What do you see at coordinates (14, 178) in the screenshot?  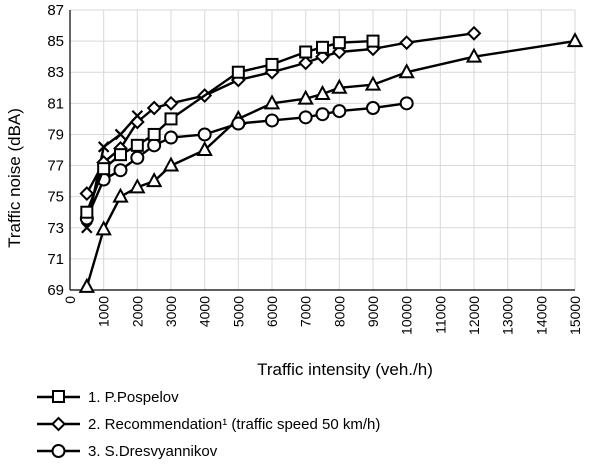 I see `y-axis-title: Traffic noise (dBA)` at bounding box center [14, 178].